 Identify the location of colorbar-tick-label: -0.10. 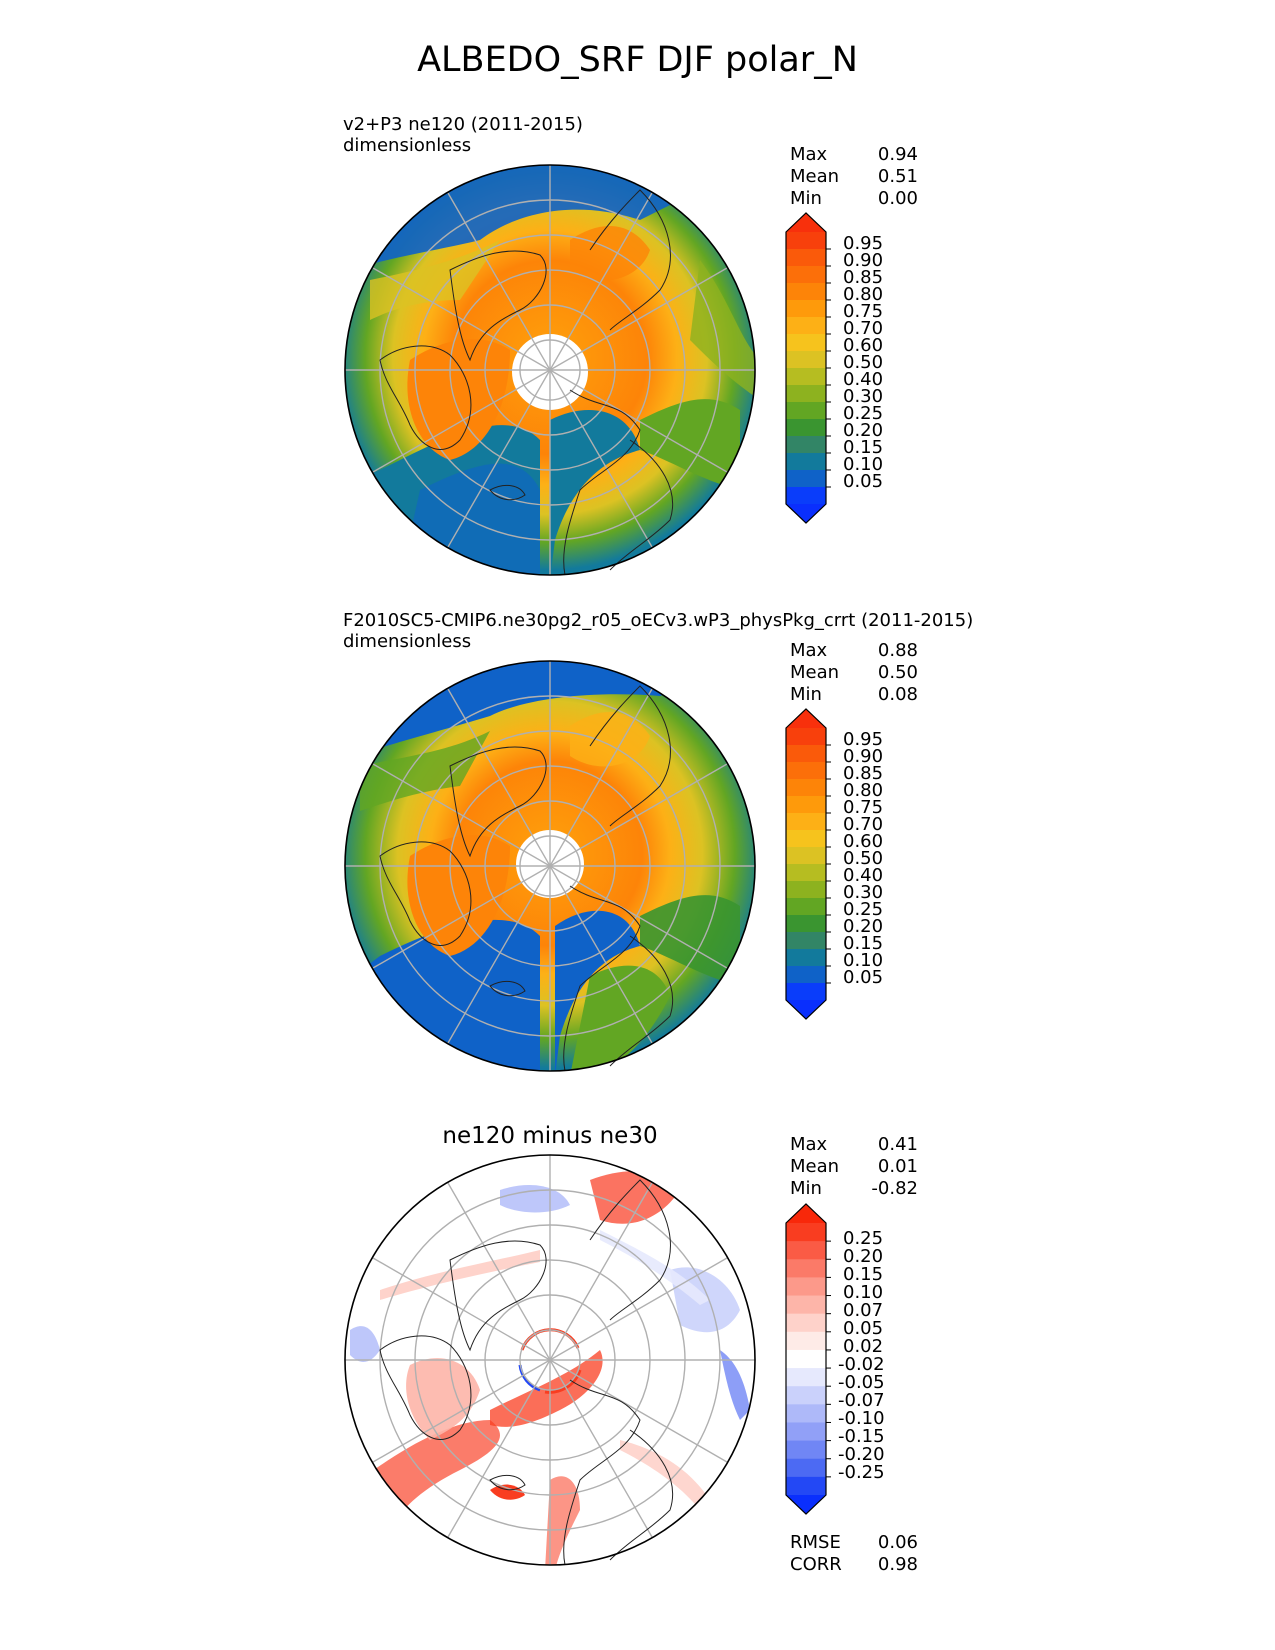
(861, 1418).